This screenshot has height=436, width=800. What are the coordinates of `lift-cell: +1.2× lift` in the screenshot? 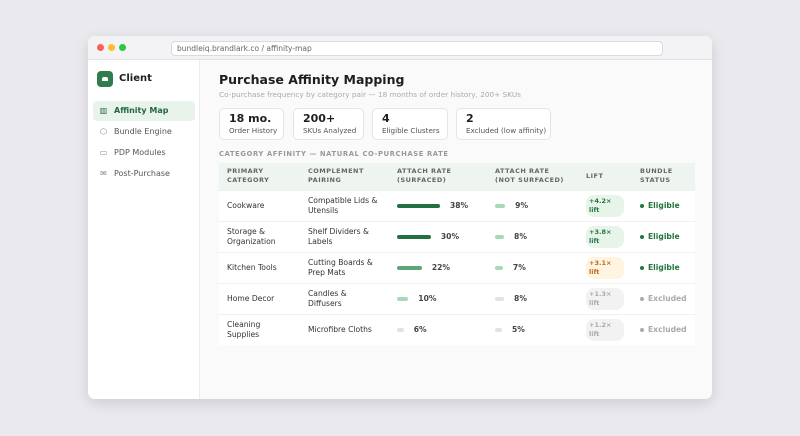 It's located at (605, 329).